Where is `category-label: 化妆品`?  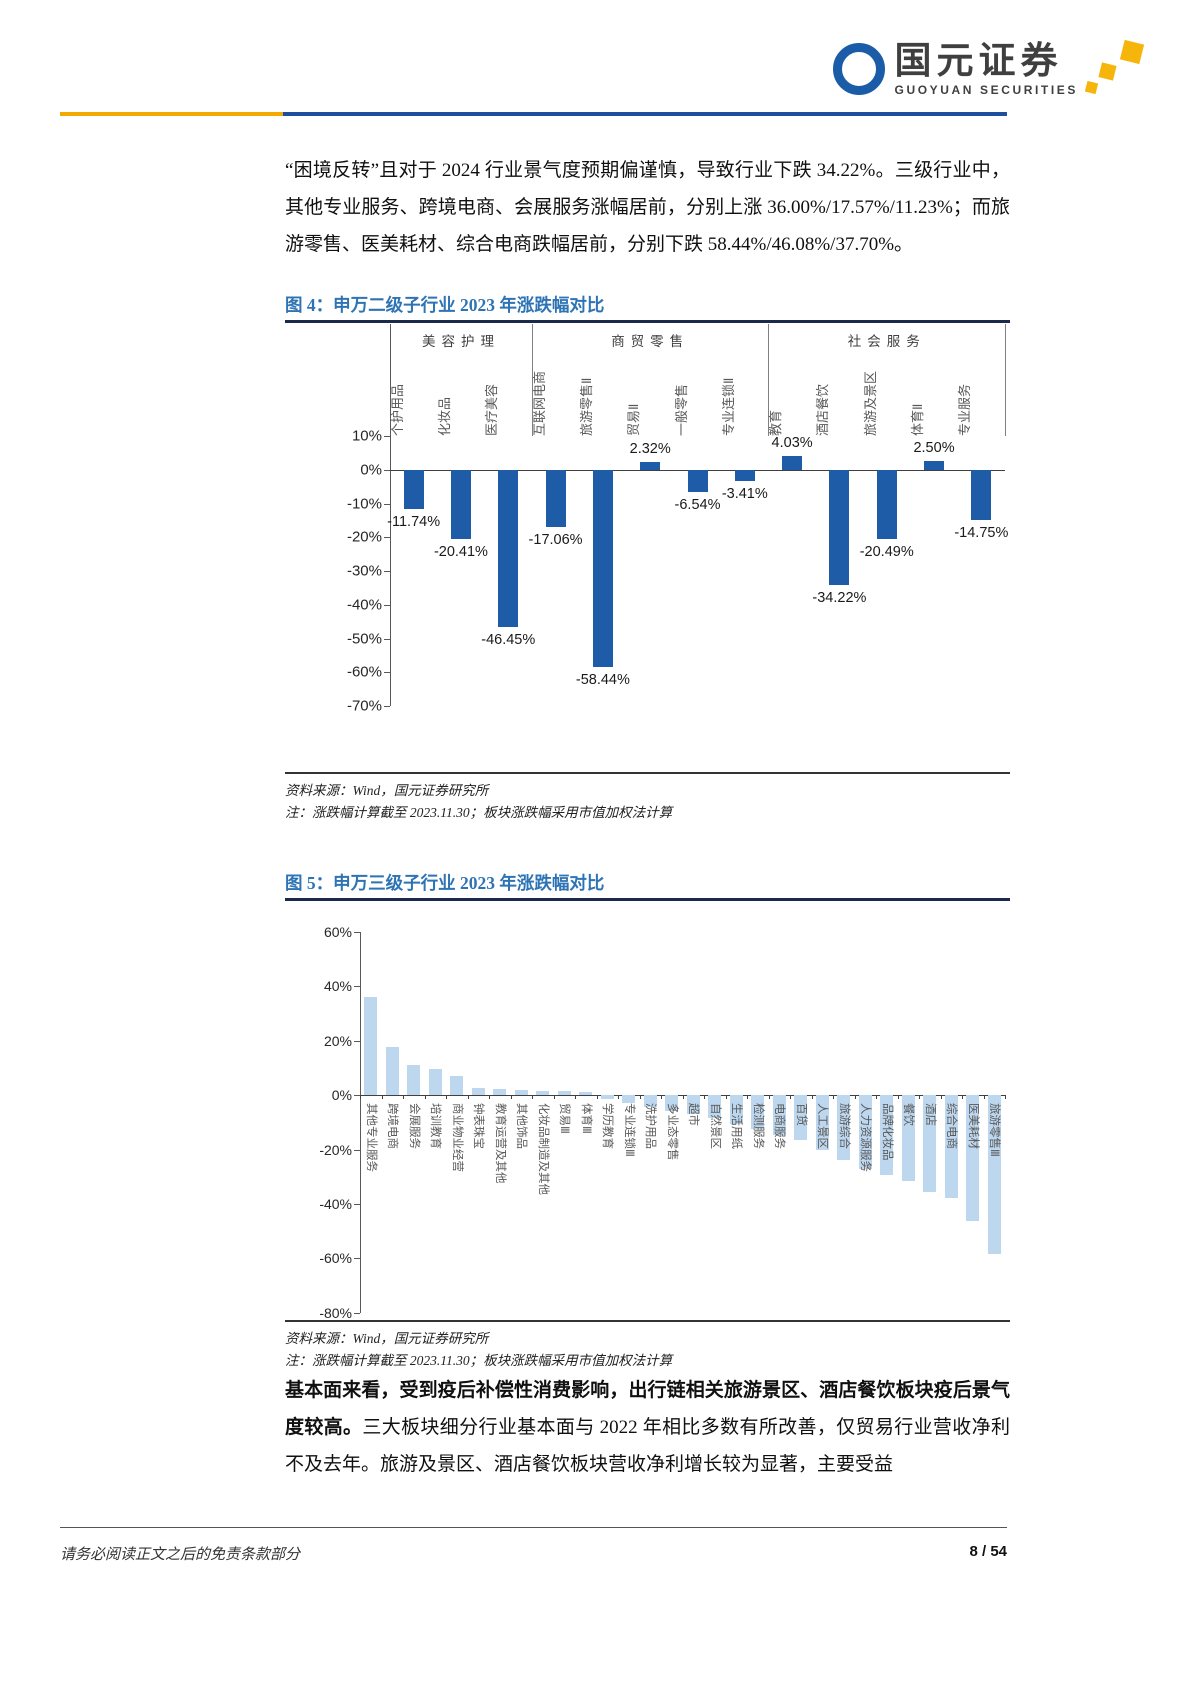
category-label: 化妆品 is located at coordinates (444, 416).